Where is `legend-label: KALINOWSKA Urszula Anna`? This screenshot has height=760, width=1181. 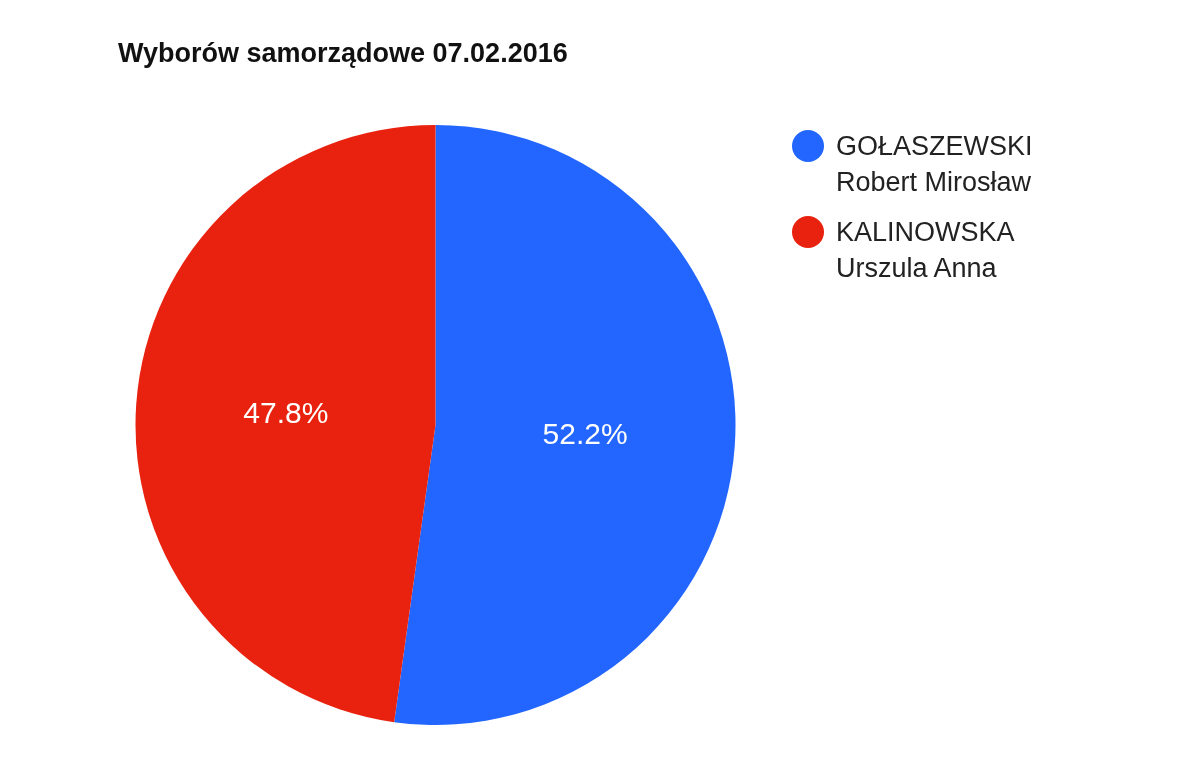 legend-label: KALINOWSKA Urszula Anna is located at coordinates (925, 250).